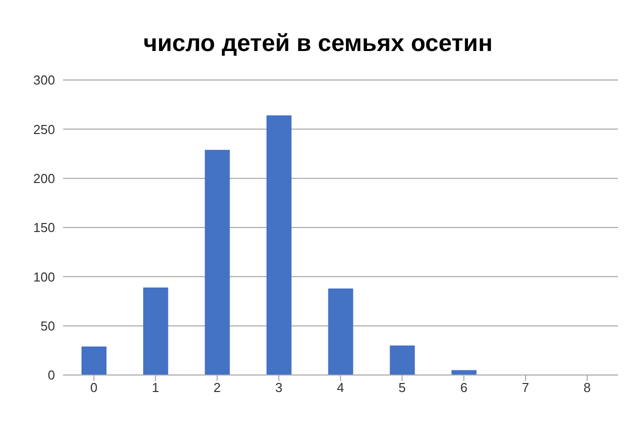 Image resolution: width=639 pixels, height=426 pixels. I want to click on x-tick-label: 2, so click(217, 388).